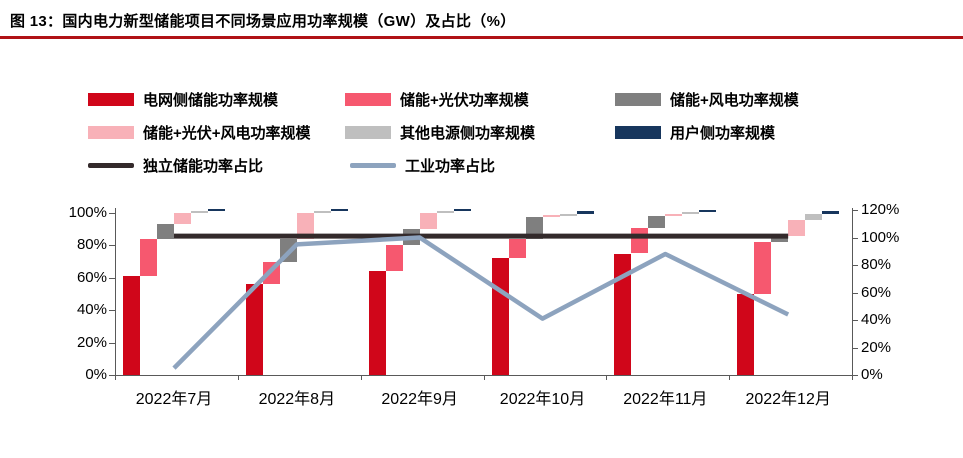 The height and width of the screenshot is (458, 963). I want to click on legend-item: 其他电源侧功率规模, so click(440, 132).